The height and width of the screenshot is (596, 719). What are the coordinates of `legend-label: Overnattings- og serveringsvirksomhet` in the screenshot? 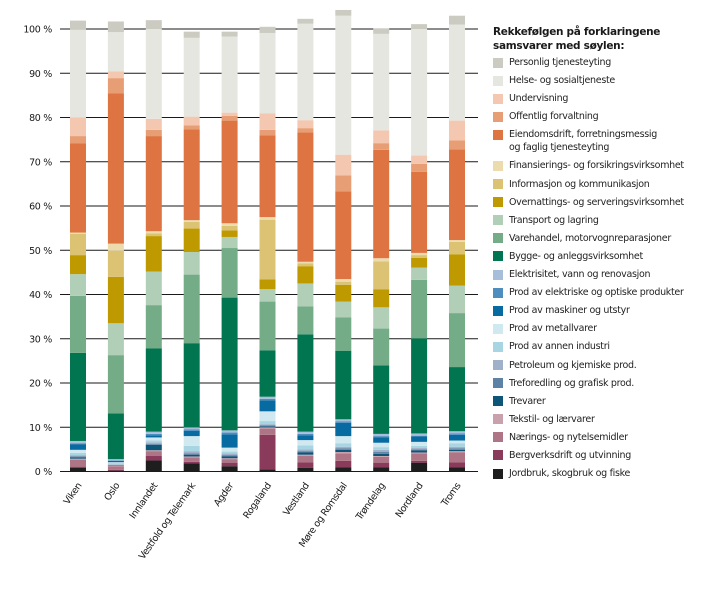 It's located at (596, 202).